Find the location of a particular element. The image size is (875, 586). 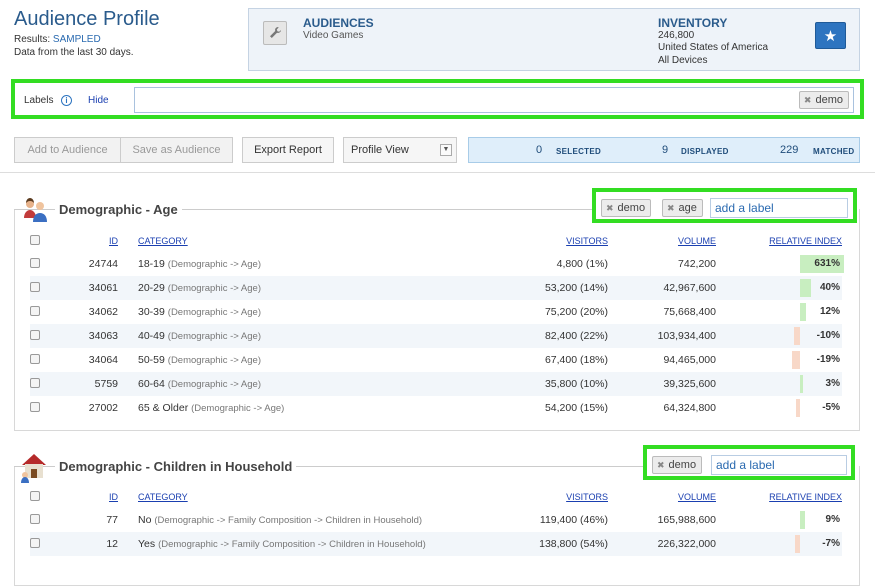

row-category: 65 & Older is located at coordinates (163, 408).